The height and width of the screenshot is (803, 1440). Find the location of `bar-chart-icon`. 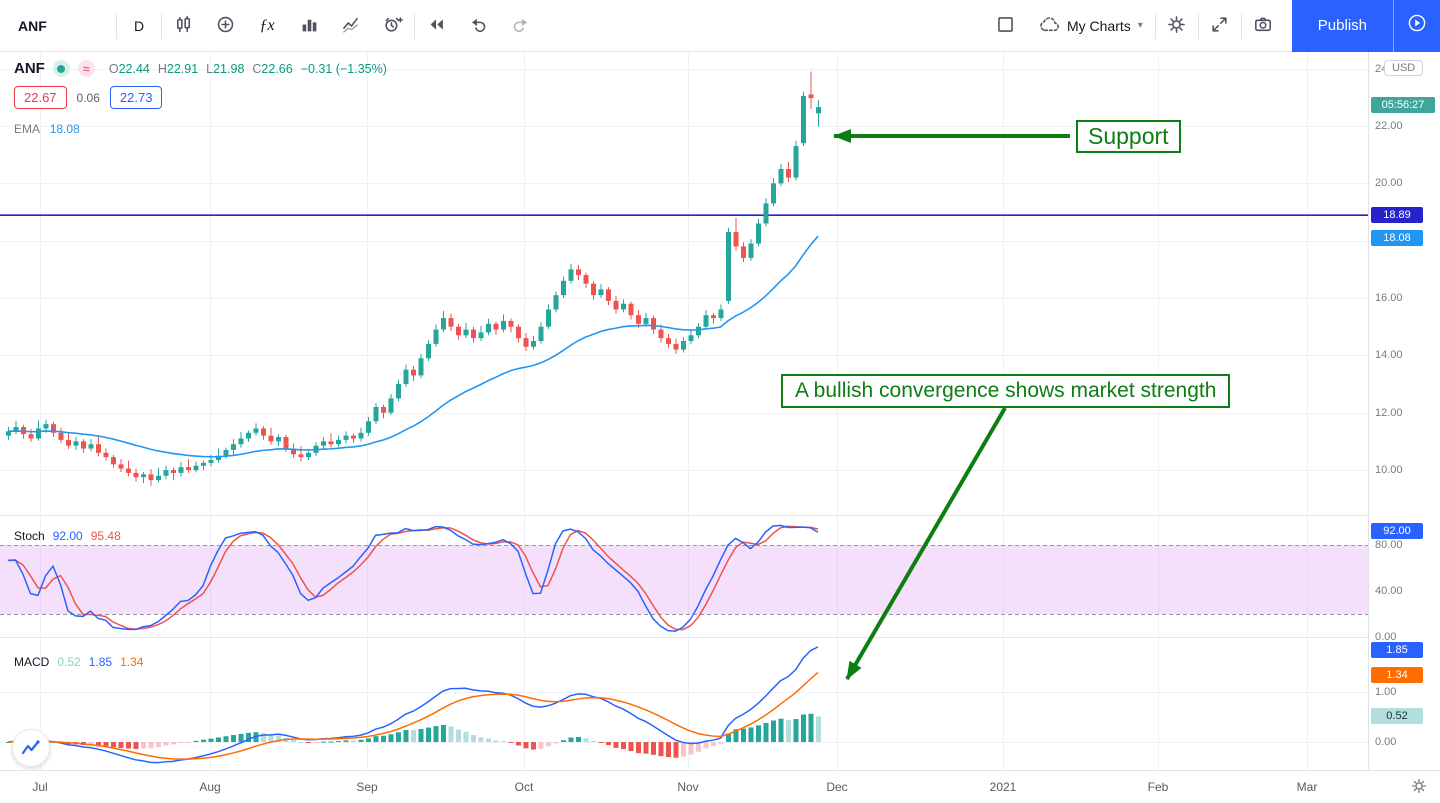

bar-chart-icon is located at coordinates (309, 26).